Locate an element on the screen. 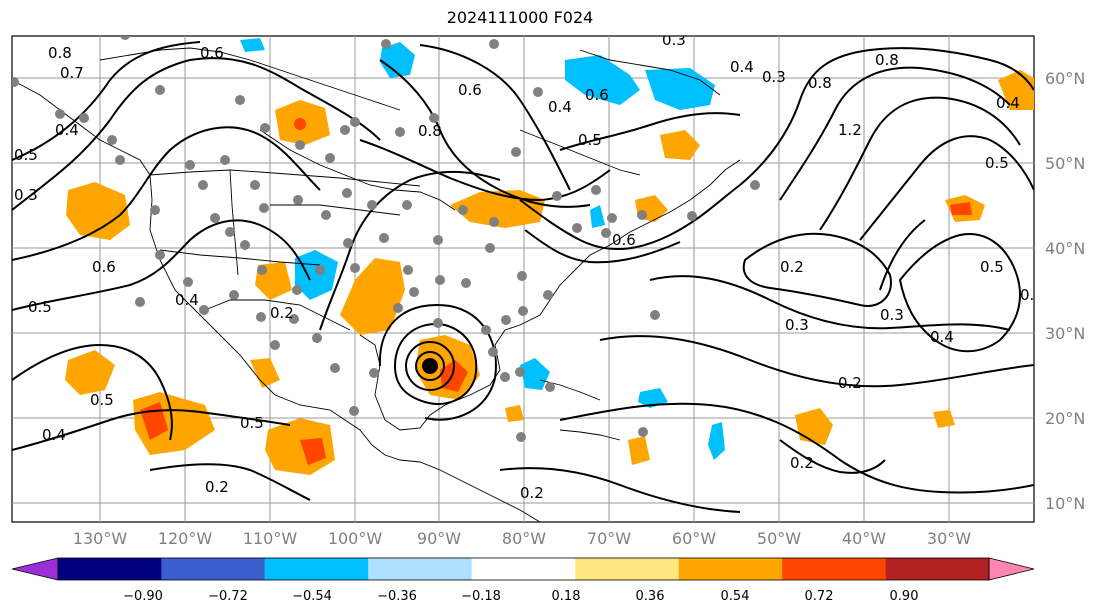 Image resolution: width=1105 pixels, height=615 pixels. lat-label: 10°N is located at coordinates (1065, 503).